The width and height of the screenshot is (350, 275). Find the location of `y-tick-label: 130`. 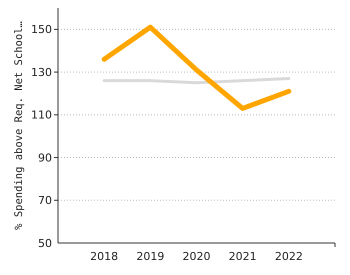

y-tick-label: 130 is located at coordinates (41, 72).